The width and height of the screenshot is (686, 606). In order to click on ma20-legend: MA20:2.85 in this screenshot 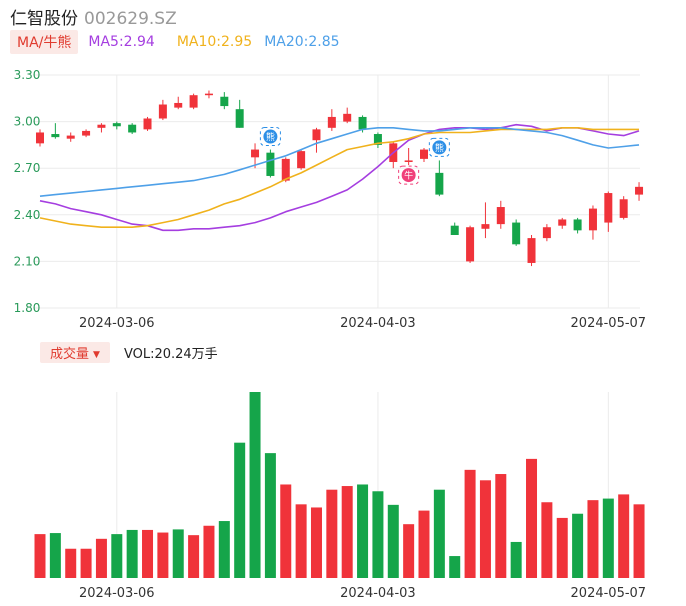, I will do `click(302, 42)`.